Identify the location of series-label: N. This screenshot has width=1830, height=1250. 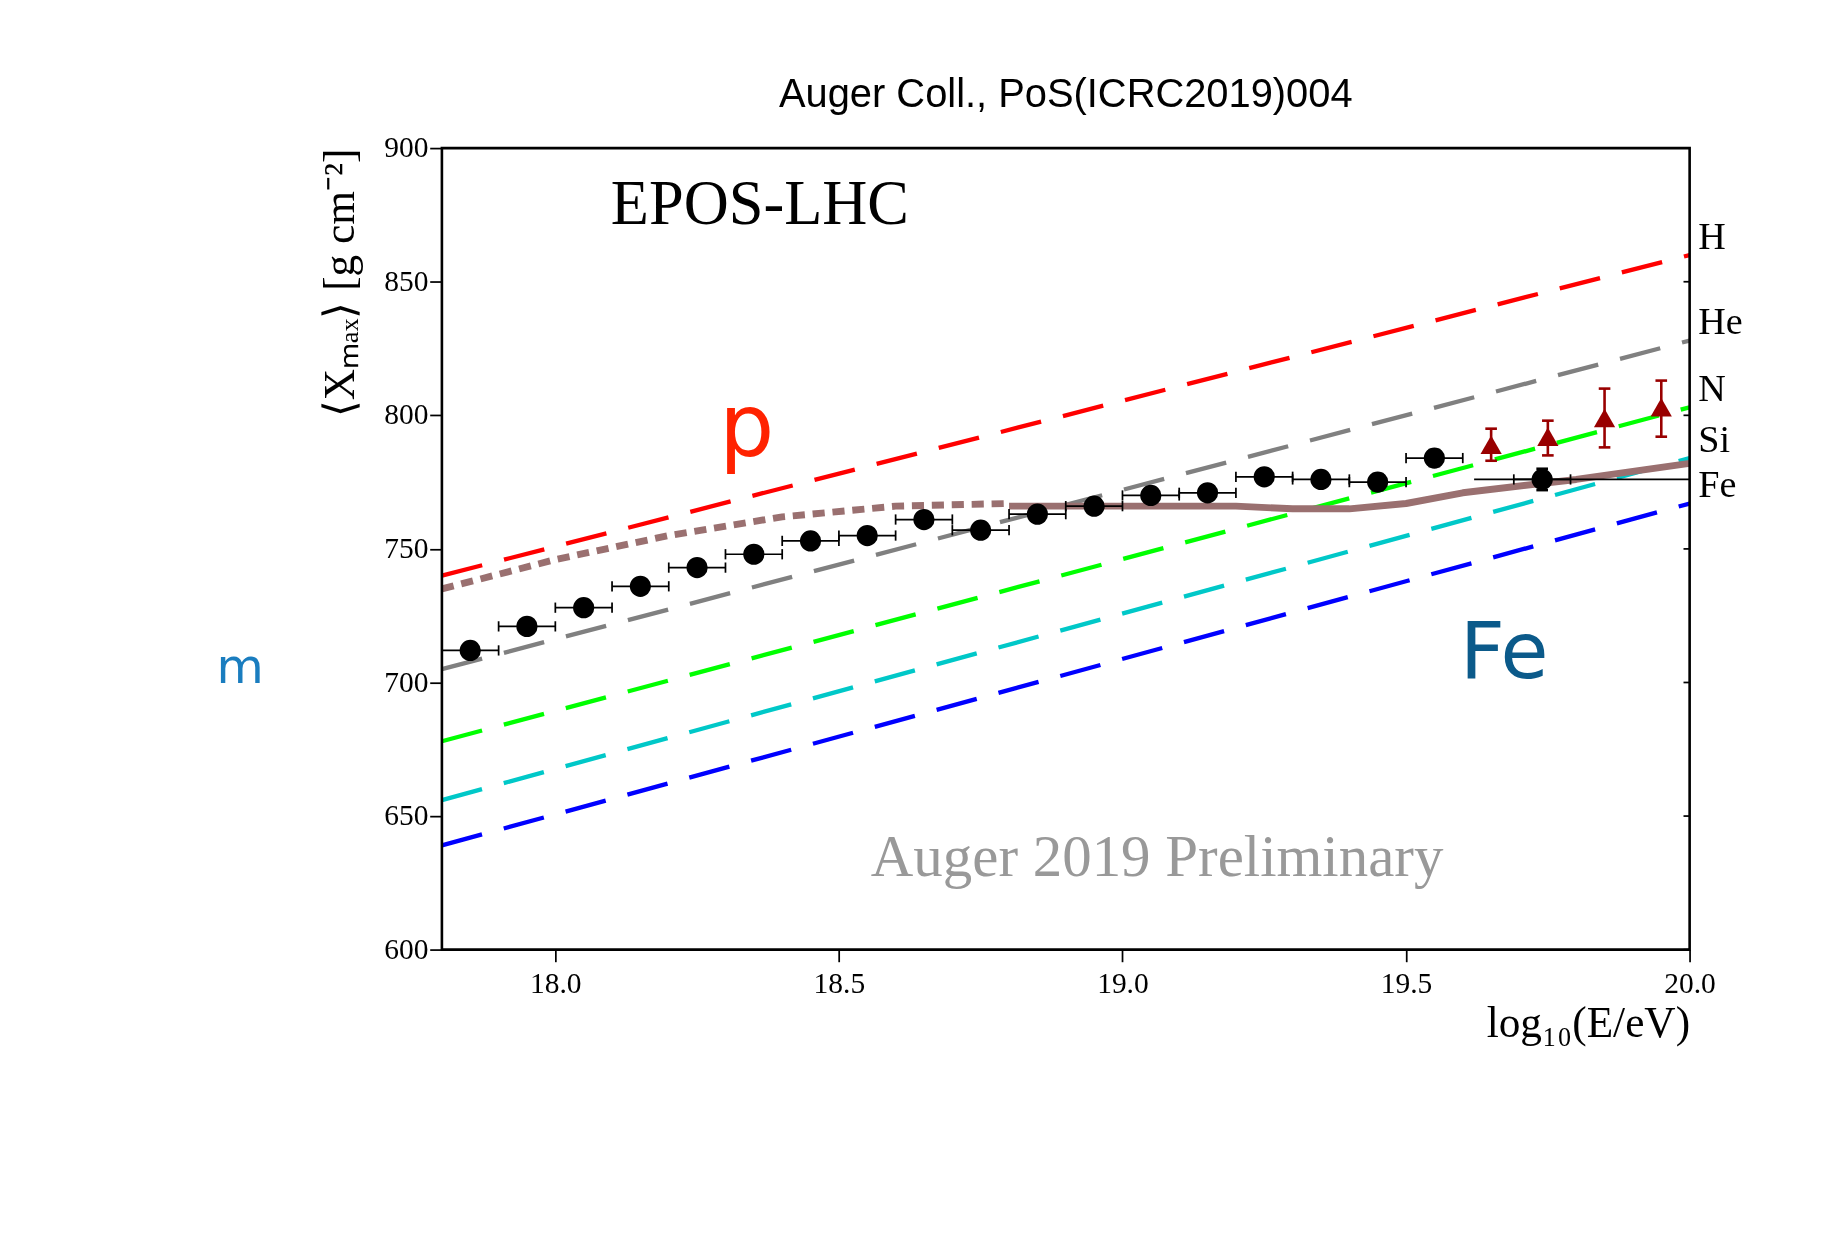
(1712, 388).